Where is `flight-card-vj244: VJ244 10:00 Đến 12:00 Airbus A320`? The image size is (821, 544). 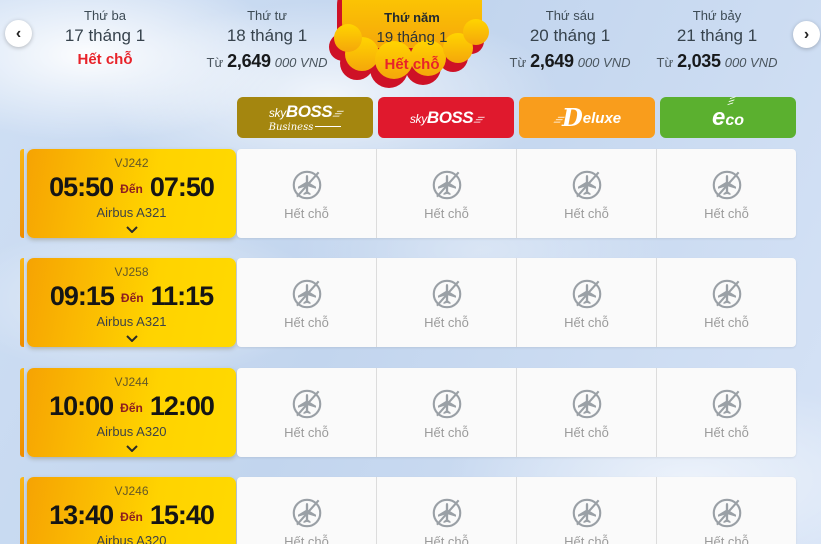 flight-card-vj244: VJ244 10:00 Đến 12:00 Airbus A320 is located at coordinates (131, 412).